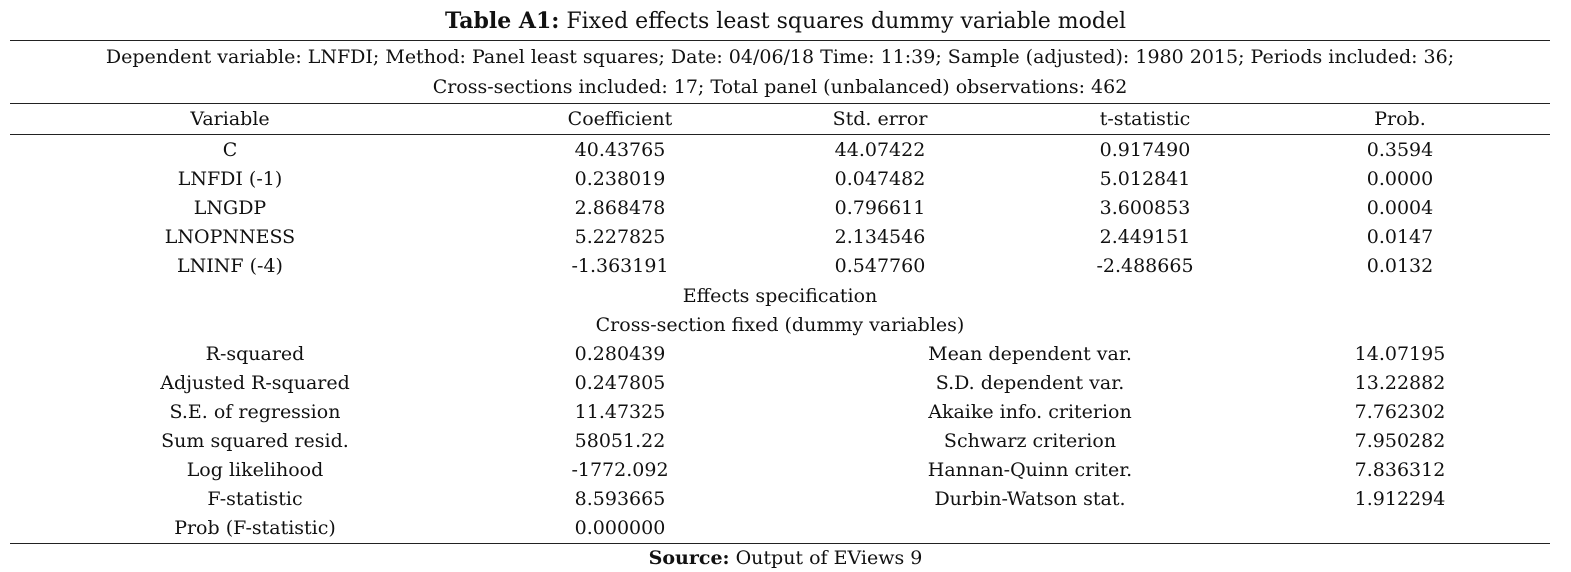  I want to click on effects-title-row: Effects specification, so click(780, 296).